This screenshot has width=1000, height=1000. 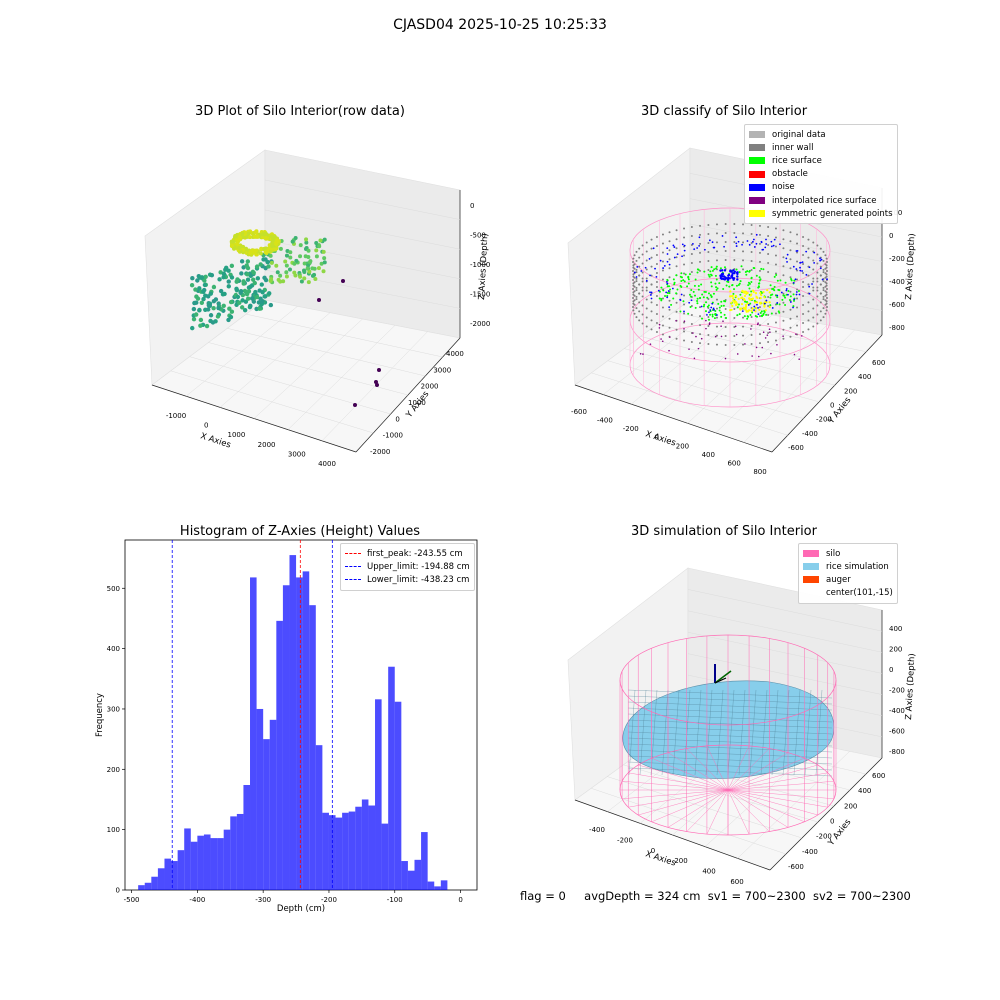 I want to click on panel-4-title: 3D simulation of Silo Interior, so click(x=724, y=531).